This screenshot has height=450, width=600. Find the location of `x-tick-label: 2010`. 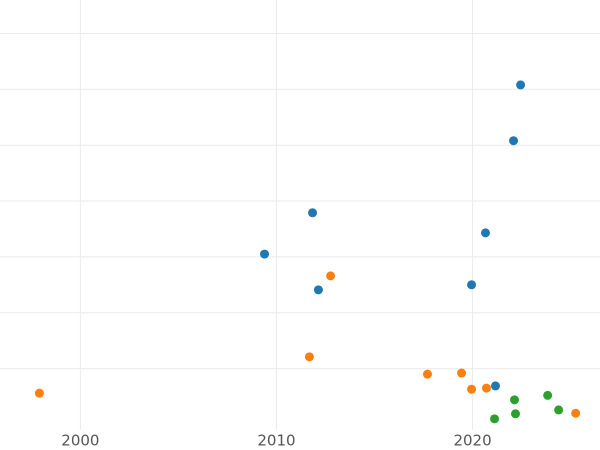

x-tick-label: 2010 is located at coordinates (276, 441).